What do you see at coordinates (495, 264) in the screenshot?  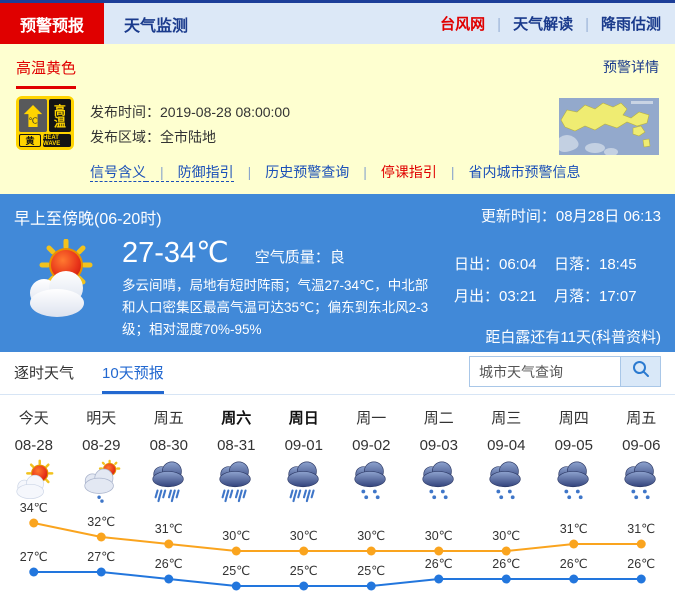 I see `astro-item-0: 日出：06:04` at bounding box center [495, 264].